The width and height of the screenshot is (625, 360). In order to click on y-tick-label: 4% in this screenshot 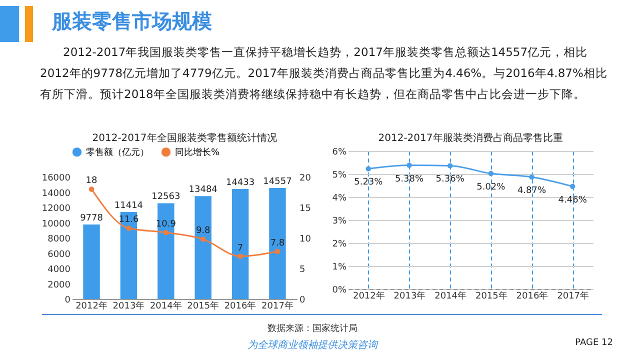, I will do `click(339, 199)`.